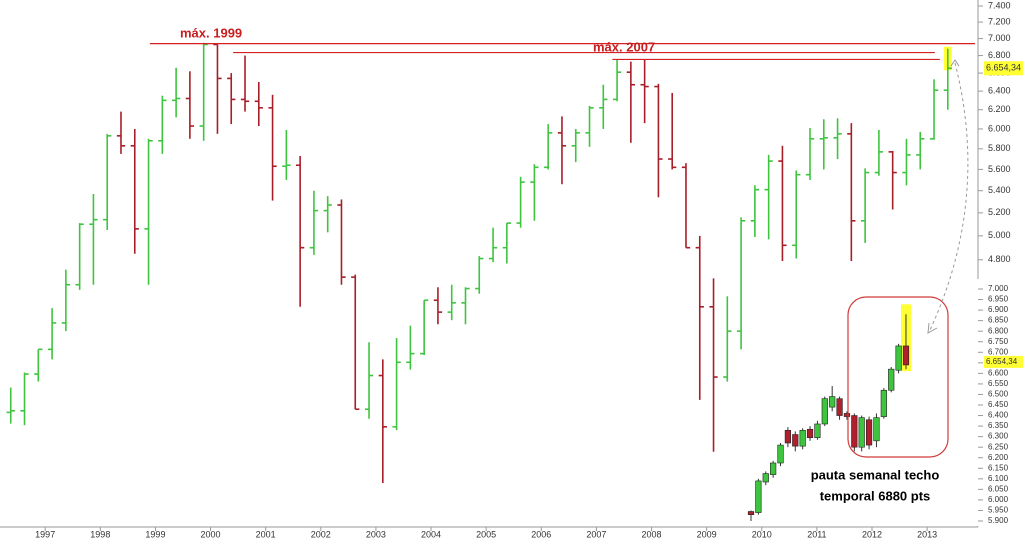 The height and width of the screenshot is (543, 1023). What do you see at coordinates (211, 534) in the screenshot?
I see `x-tick-label: 2000` at bounding box center [211, 534].